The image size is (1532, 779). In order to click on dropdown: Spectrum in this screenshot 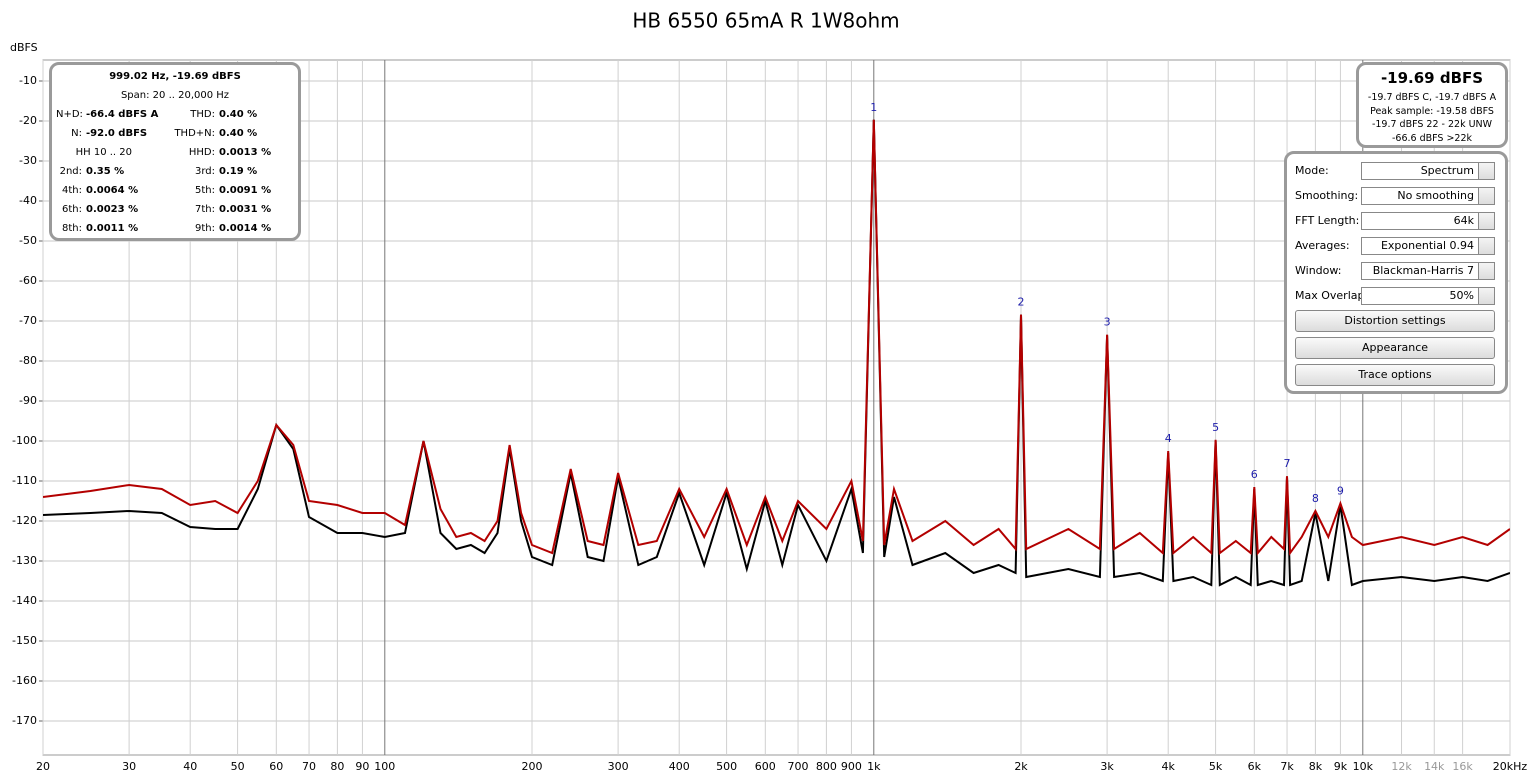, I will do `click(1428, 171)`.